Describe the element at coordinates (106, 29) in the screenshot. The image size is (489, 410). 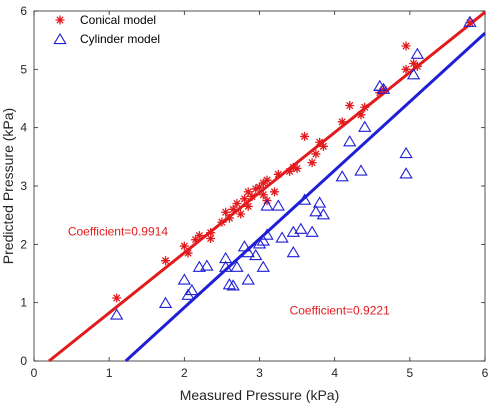
I see `legend: Conical model Cylinder model` at that location.